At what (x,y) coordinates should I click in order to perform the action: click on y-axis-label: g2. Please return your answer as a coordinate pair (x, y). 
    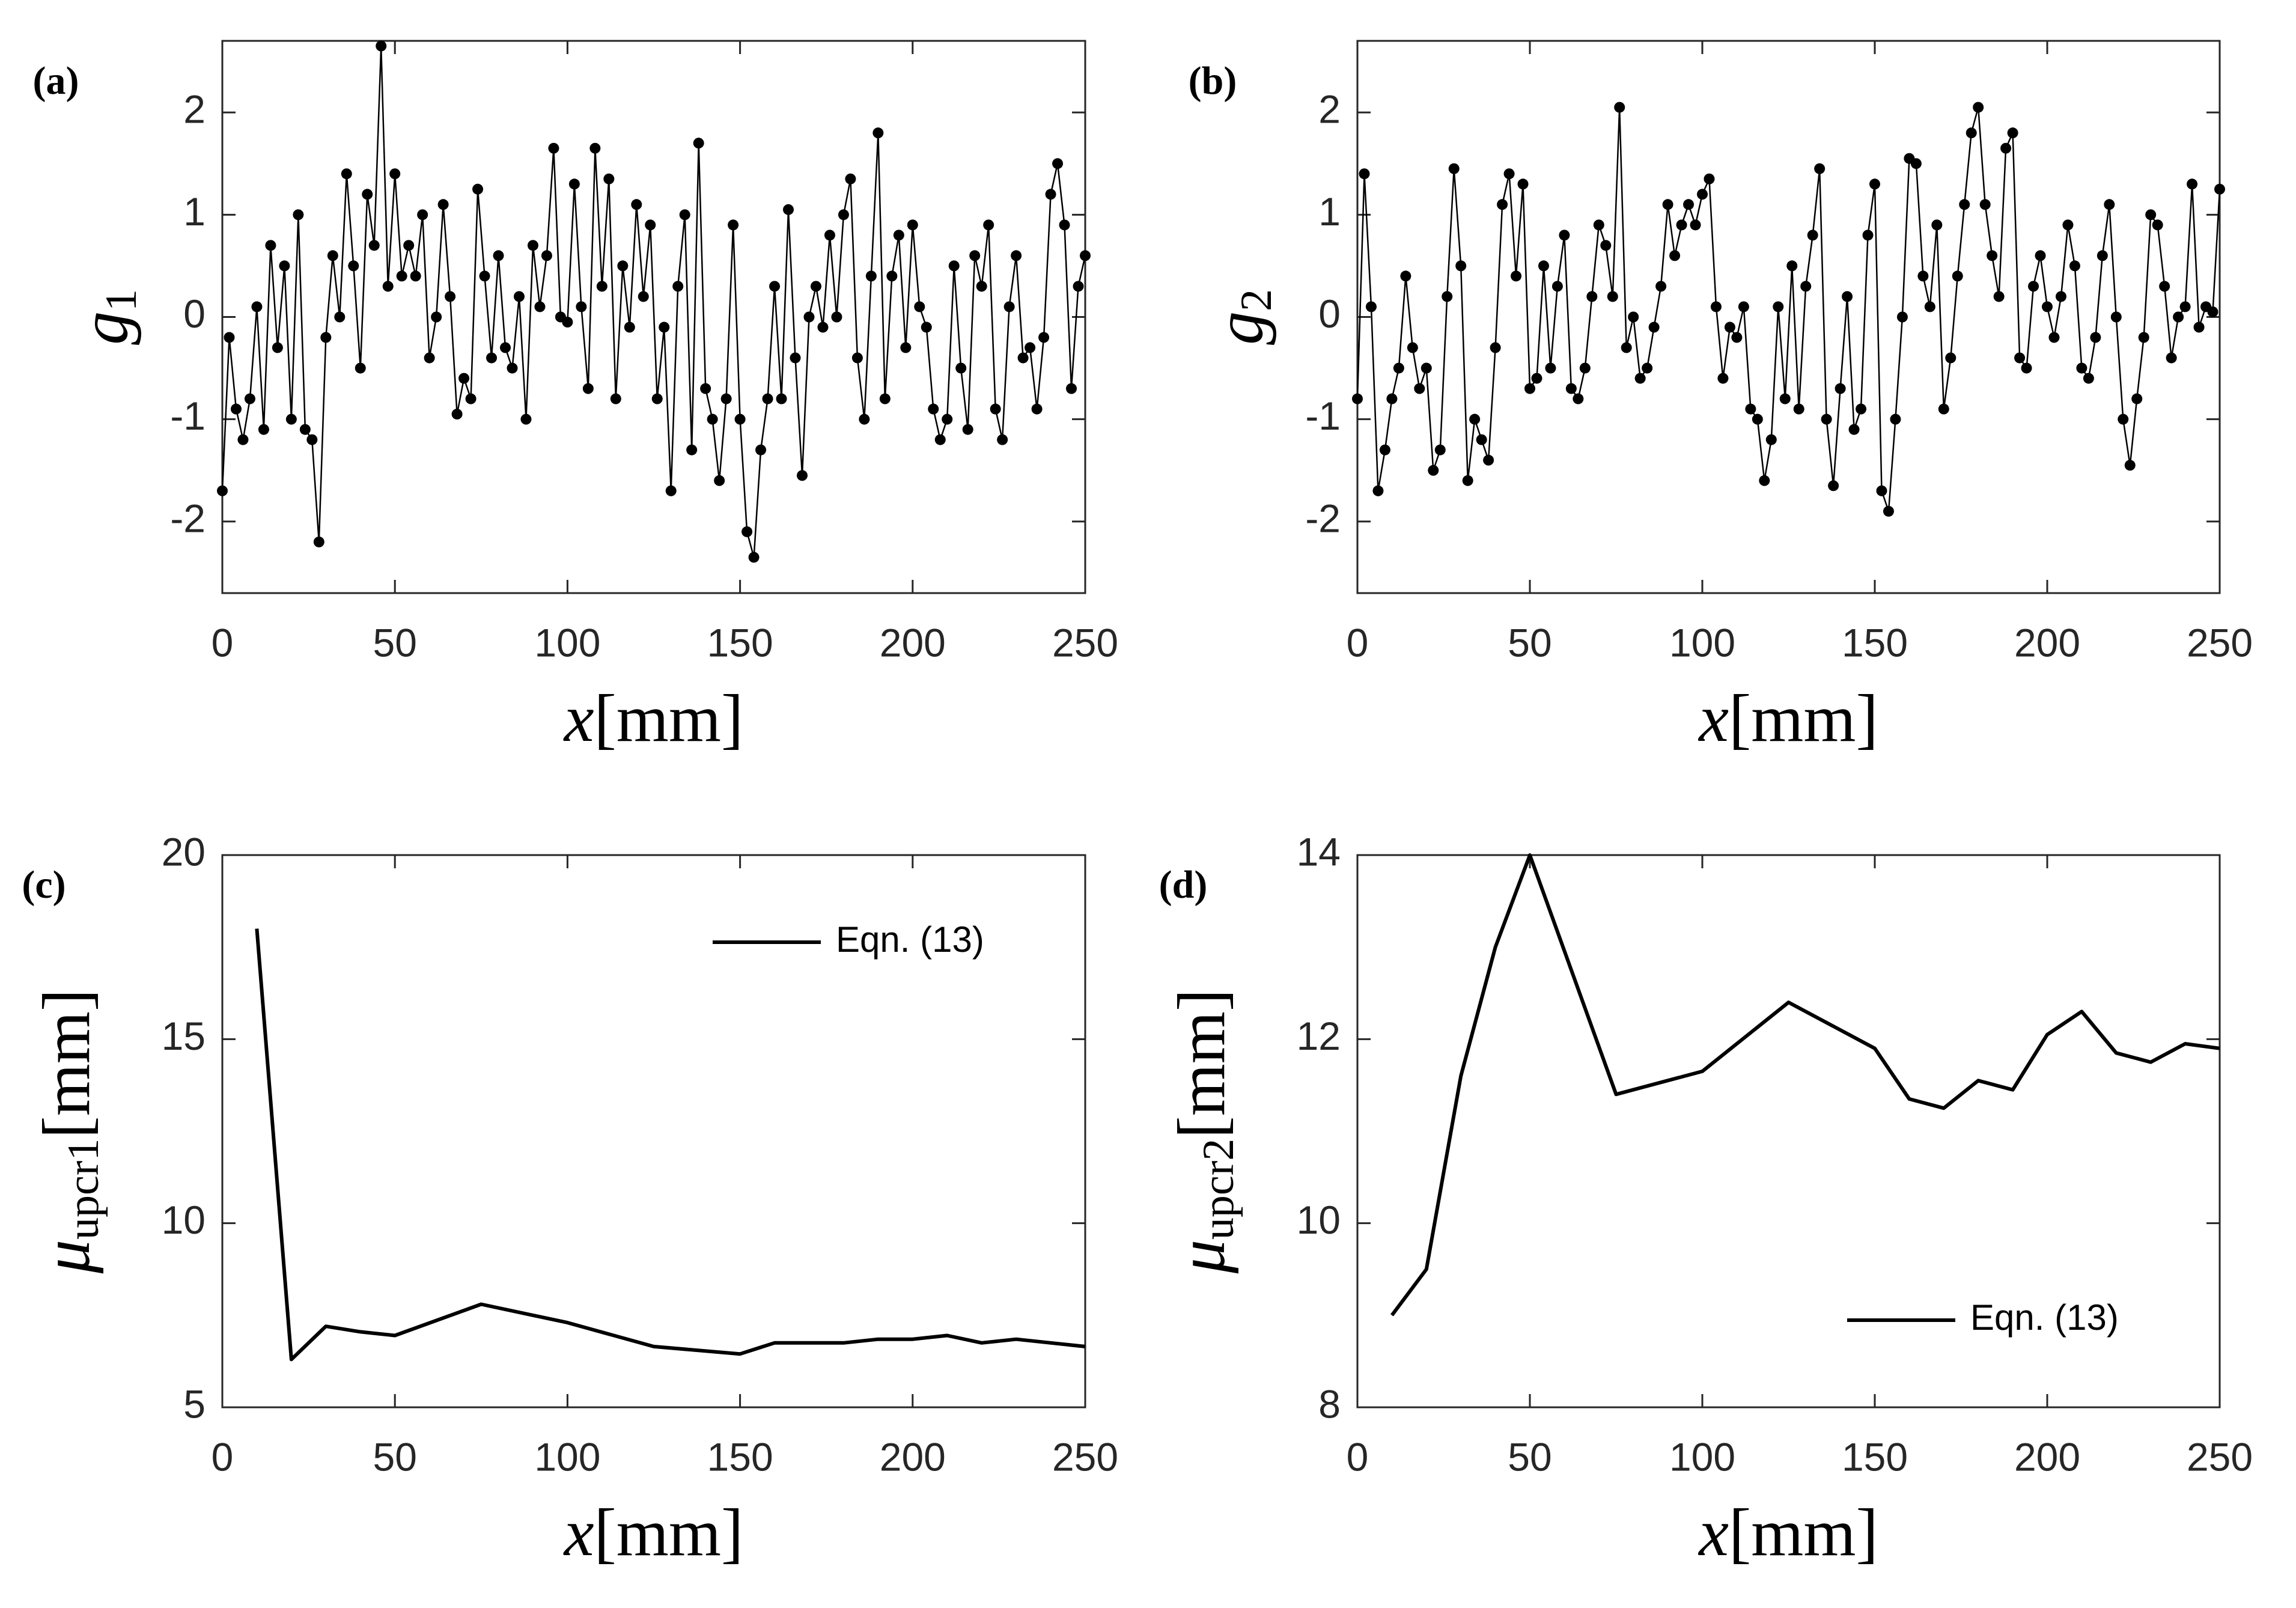
    Looking at the image, I should click on (1241, 317).